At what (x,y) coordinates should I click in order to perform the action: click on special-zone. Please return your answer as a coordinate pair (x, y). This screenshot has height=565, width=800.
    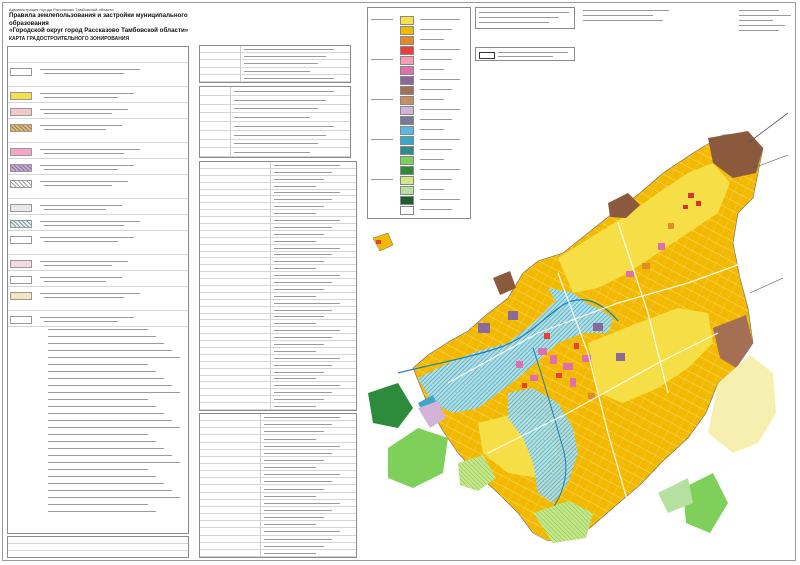
    Looking at the image, I should click on (735, 154).